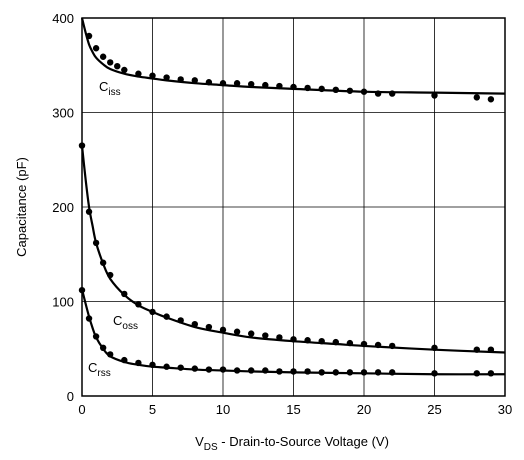 The width and height of the screenshot is (524, 460). Describe the element at coordinates (434, 409) in the screenshot. I see `x-tick-label: 25` at that location.